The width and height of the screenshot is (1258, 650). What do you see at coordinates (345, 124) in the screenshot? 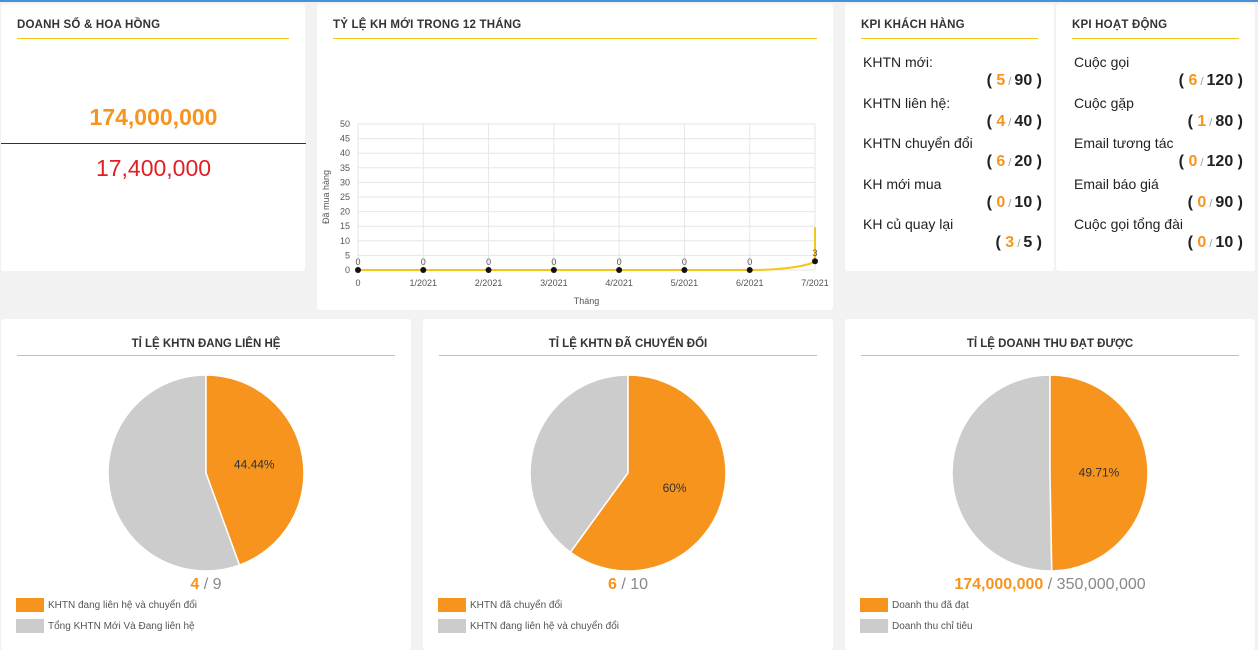
I see `y-tick-label: 50` at bounding box center [345, 124].